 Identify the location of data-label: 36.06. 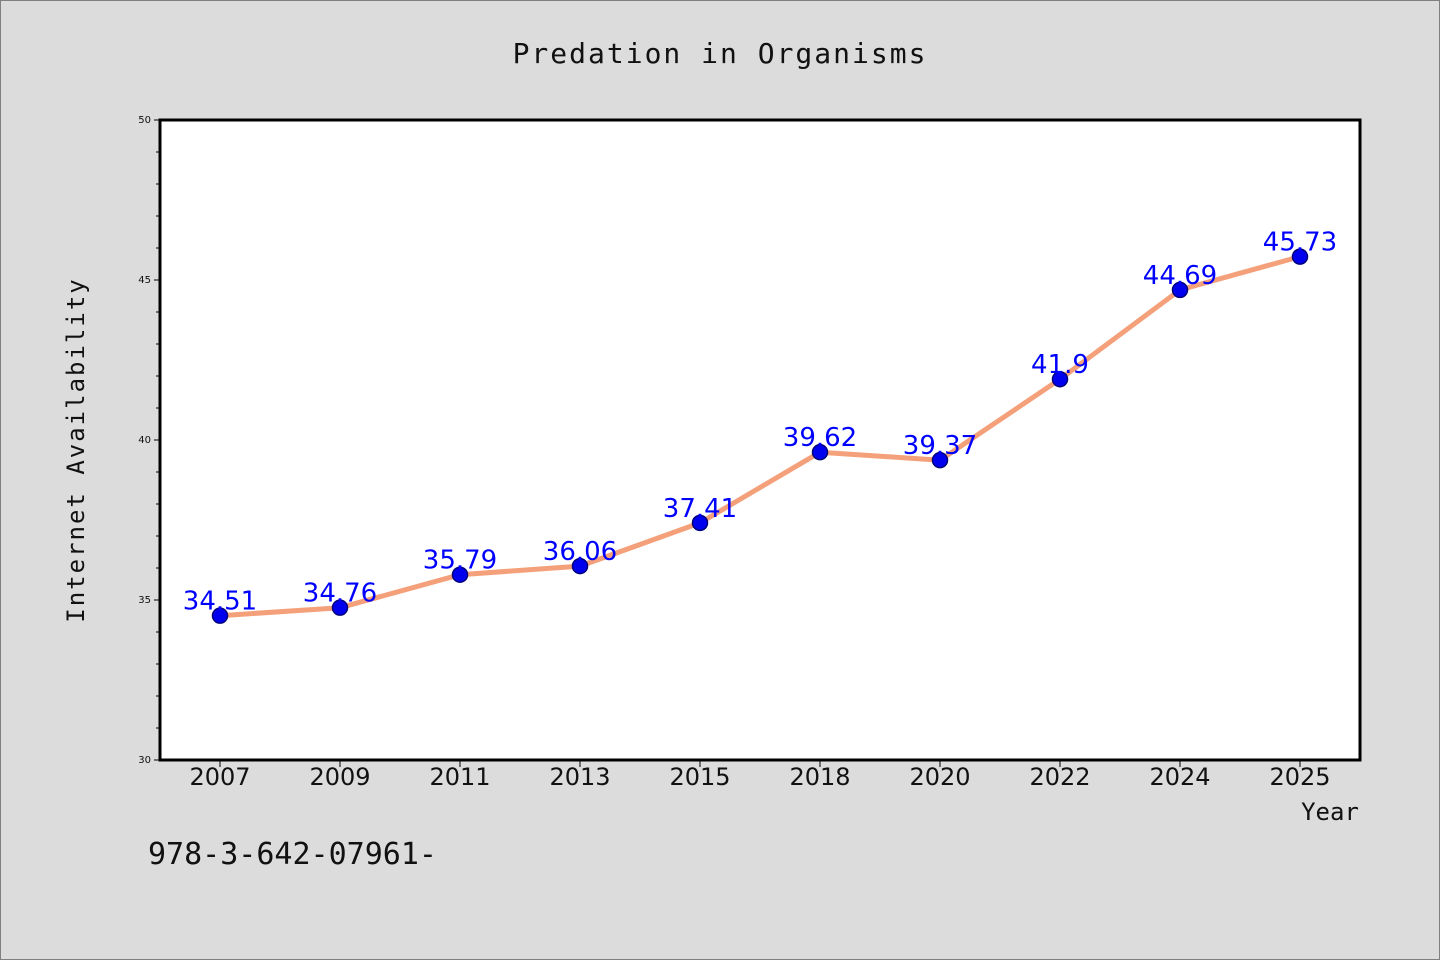
(580, 552).